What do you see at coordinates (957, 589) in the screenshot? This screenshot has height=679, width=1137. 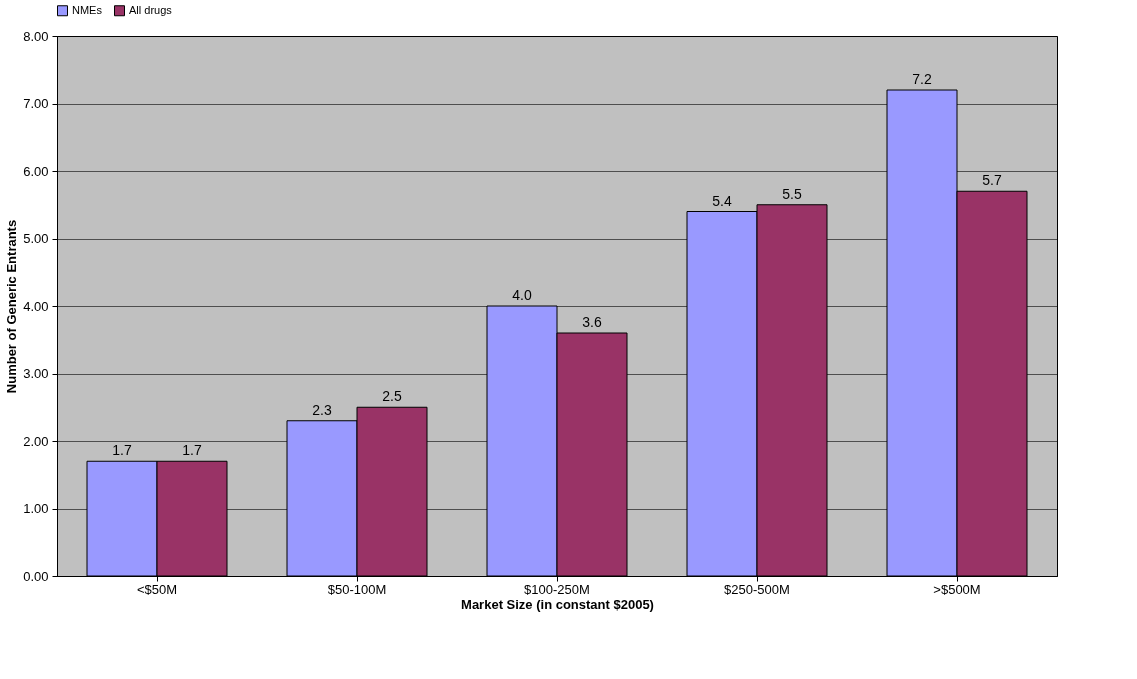 I see `x-tick-label: >$500M` at bounding box center [957, 589].